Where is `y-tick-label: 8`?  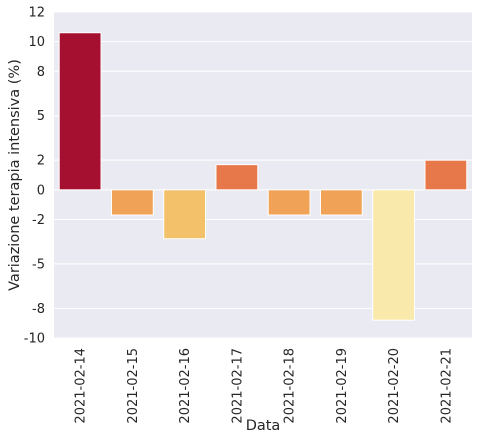
y-tick-label: 8 is located at coordinates (41, 72).